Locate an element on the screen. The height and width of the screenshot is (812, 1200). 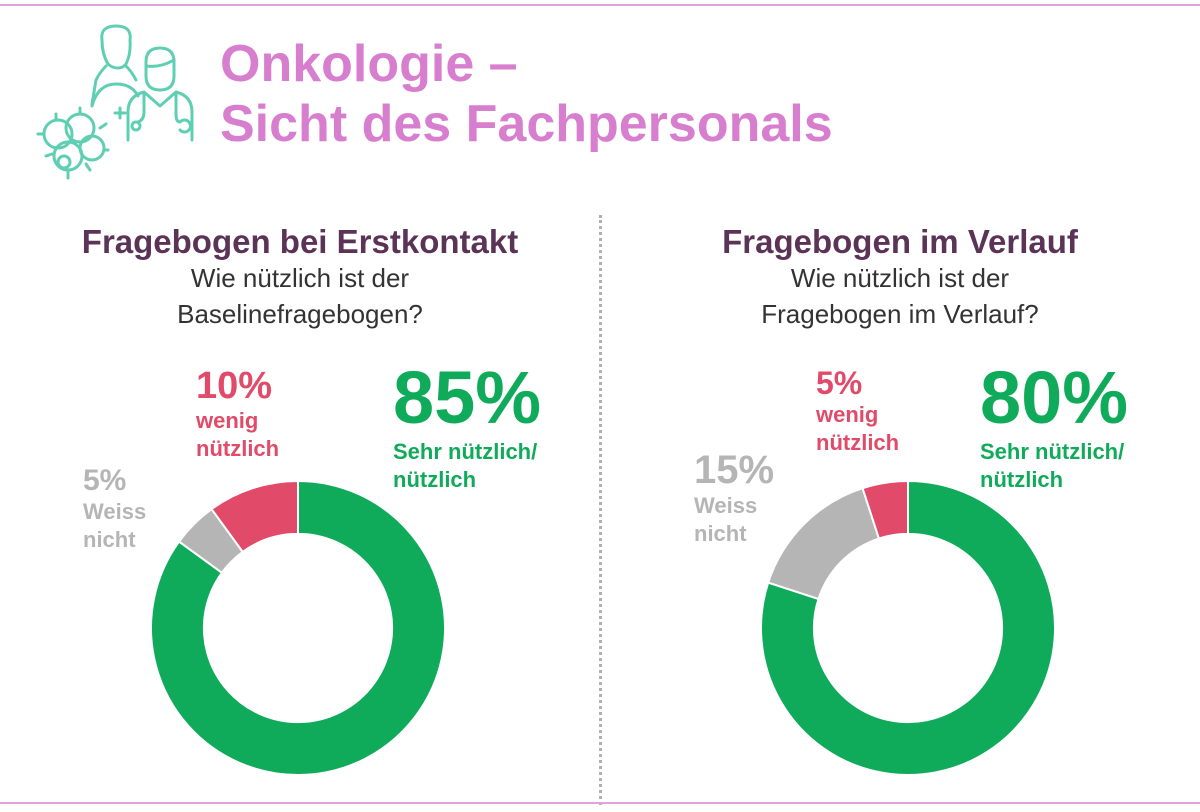
medical-staff-icon is located at coordinates (118, 109).